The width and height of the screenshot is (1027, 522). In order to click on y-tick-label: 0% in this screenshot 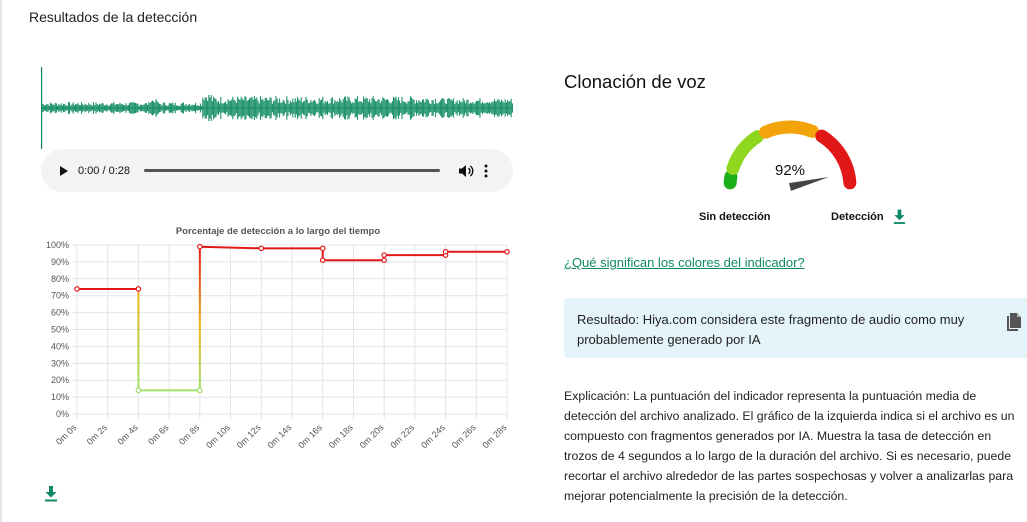, I will do `click(62, 414)`.